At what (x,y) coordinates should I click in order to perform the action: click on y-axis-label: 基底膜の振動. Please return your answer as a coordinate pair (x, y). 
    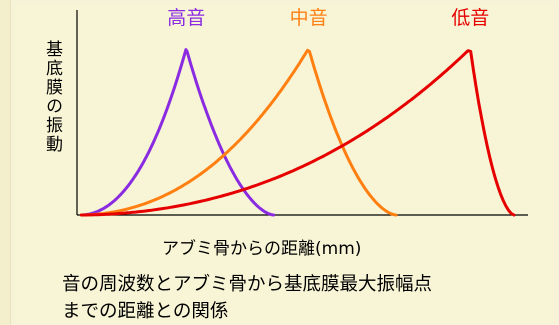
    Looking at the image, I should click on (52, 97).